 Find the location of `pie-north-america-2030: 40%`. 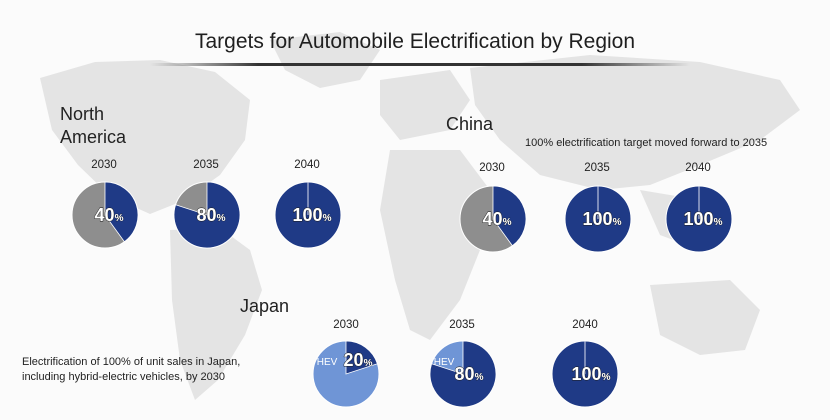

pie-north-america-2030: 40% is located at coordinates (105, 215).